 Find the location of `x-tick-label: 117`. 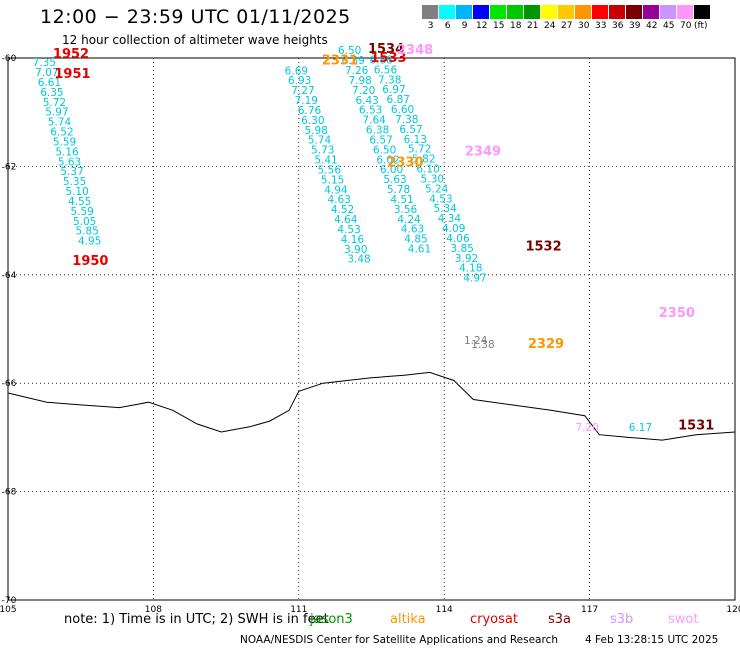

x-tick-label: 117 is located at coordinates (589, 610).